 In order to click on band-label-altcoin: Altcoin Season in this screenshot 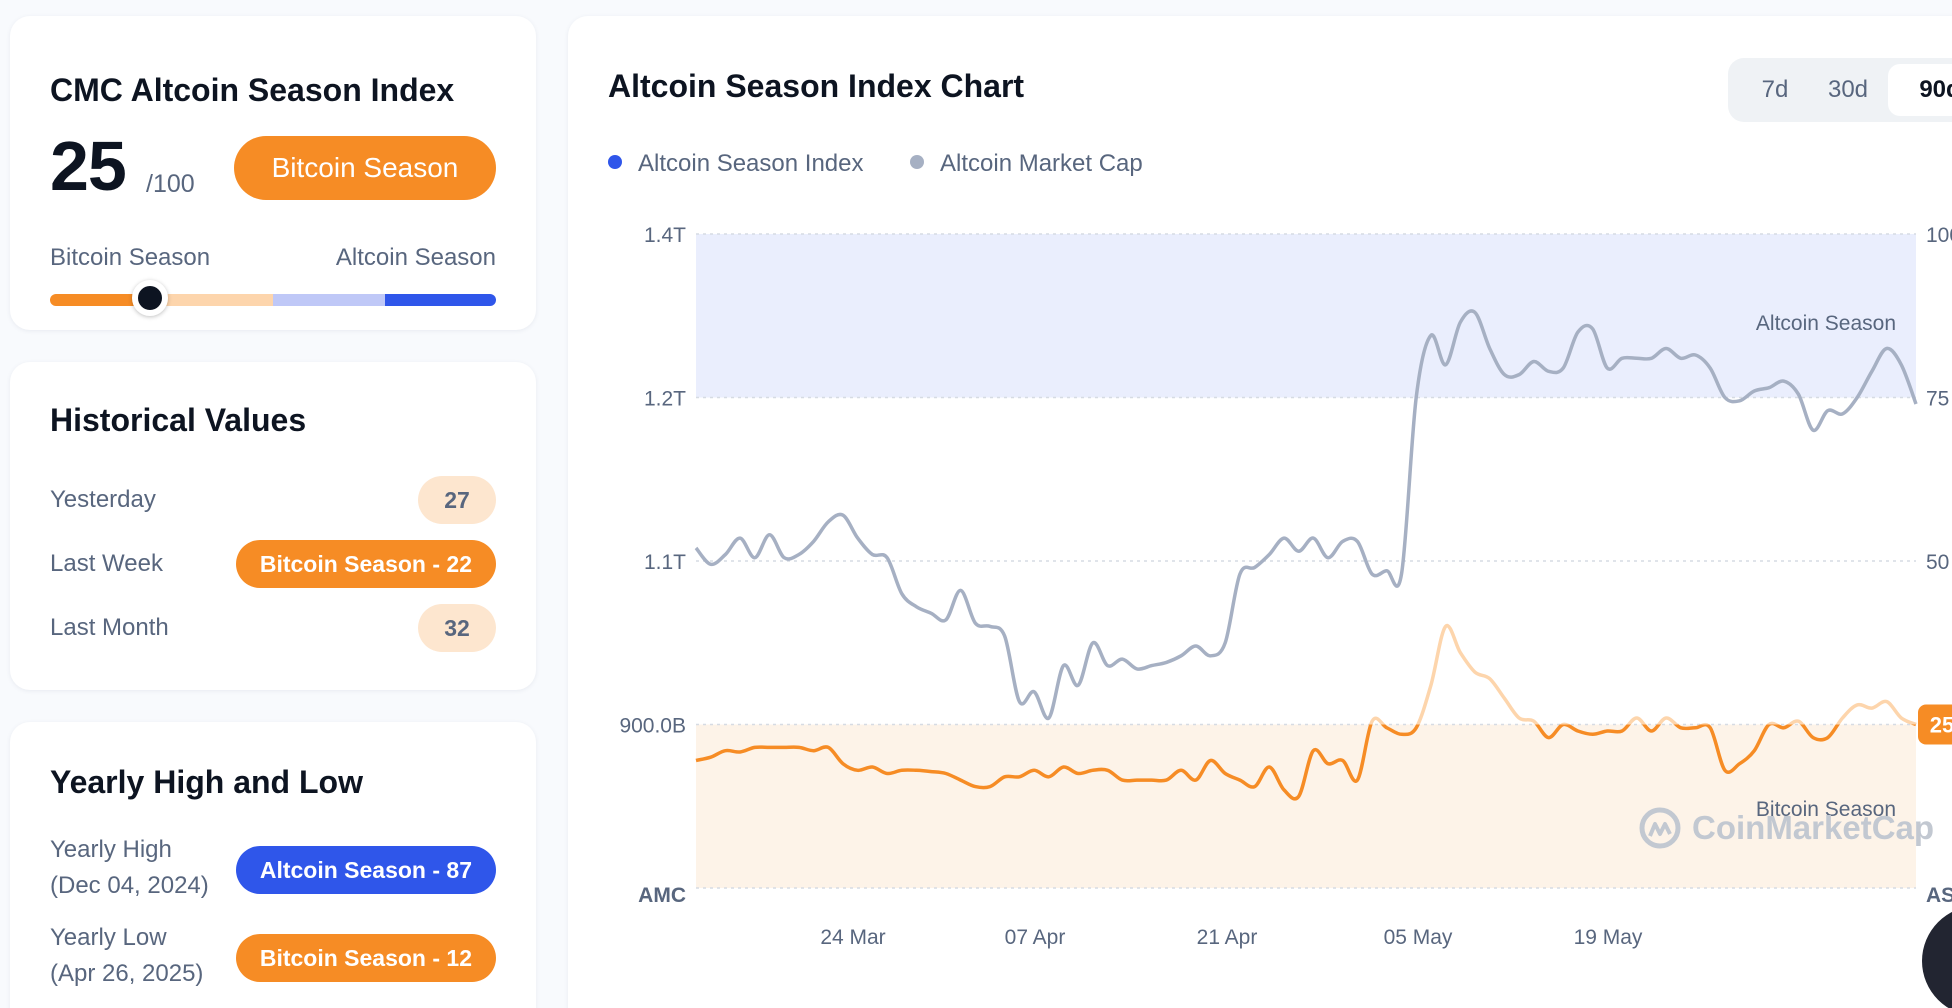, I will do `click(1826, 323)`.